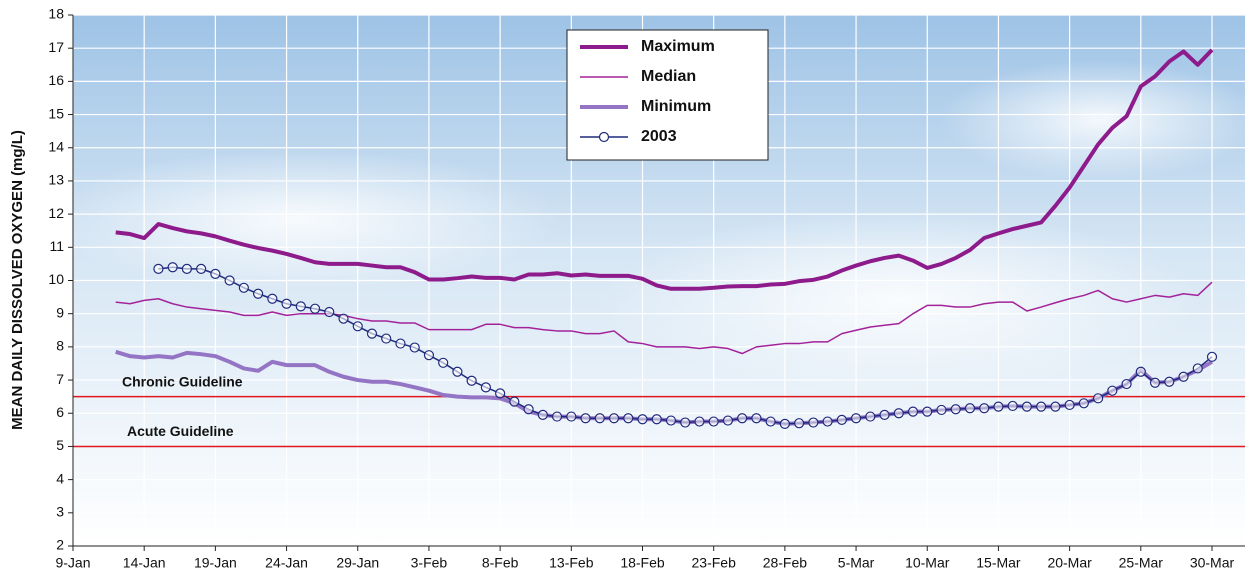  What do you see at coordinates (56, 180) in the screenshot?
I see `y-tick-label: 13` at bounding box center [56, 180].